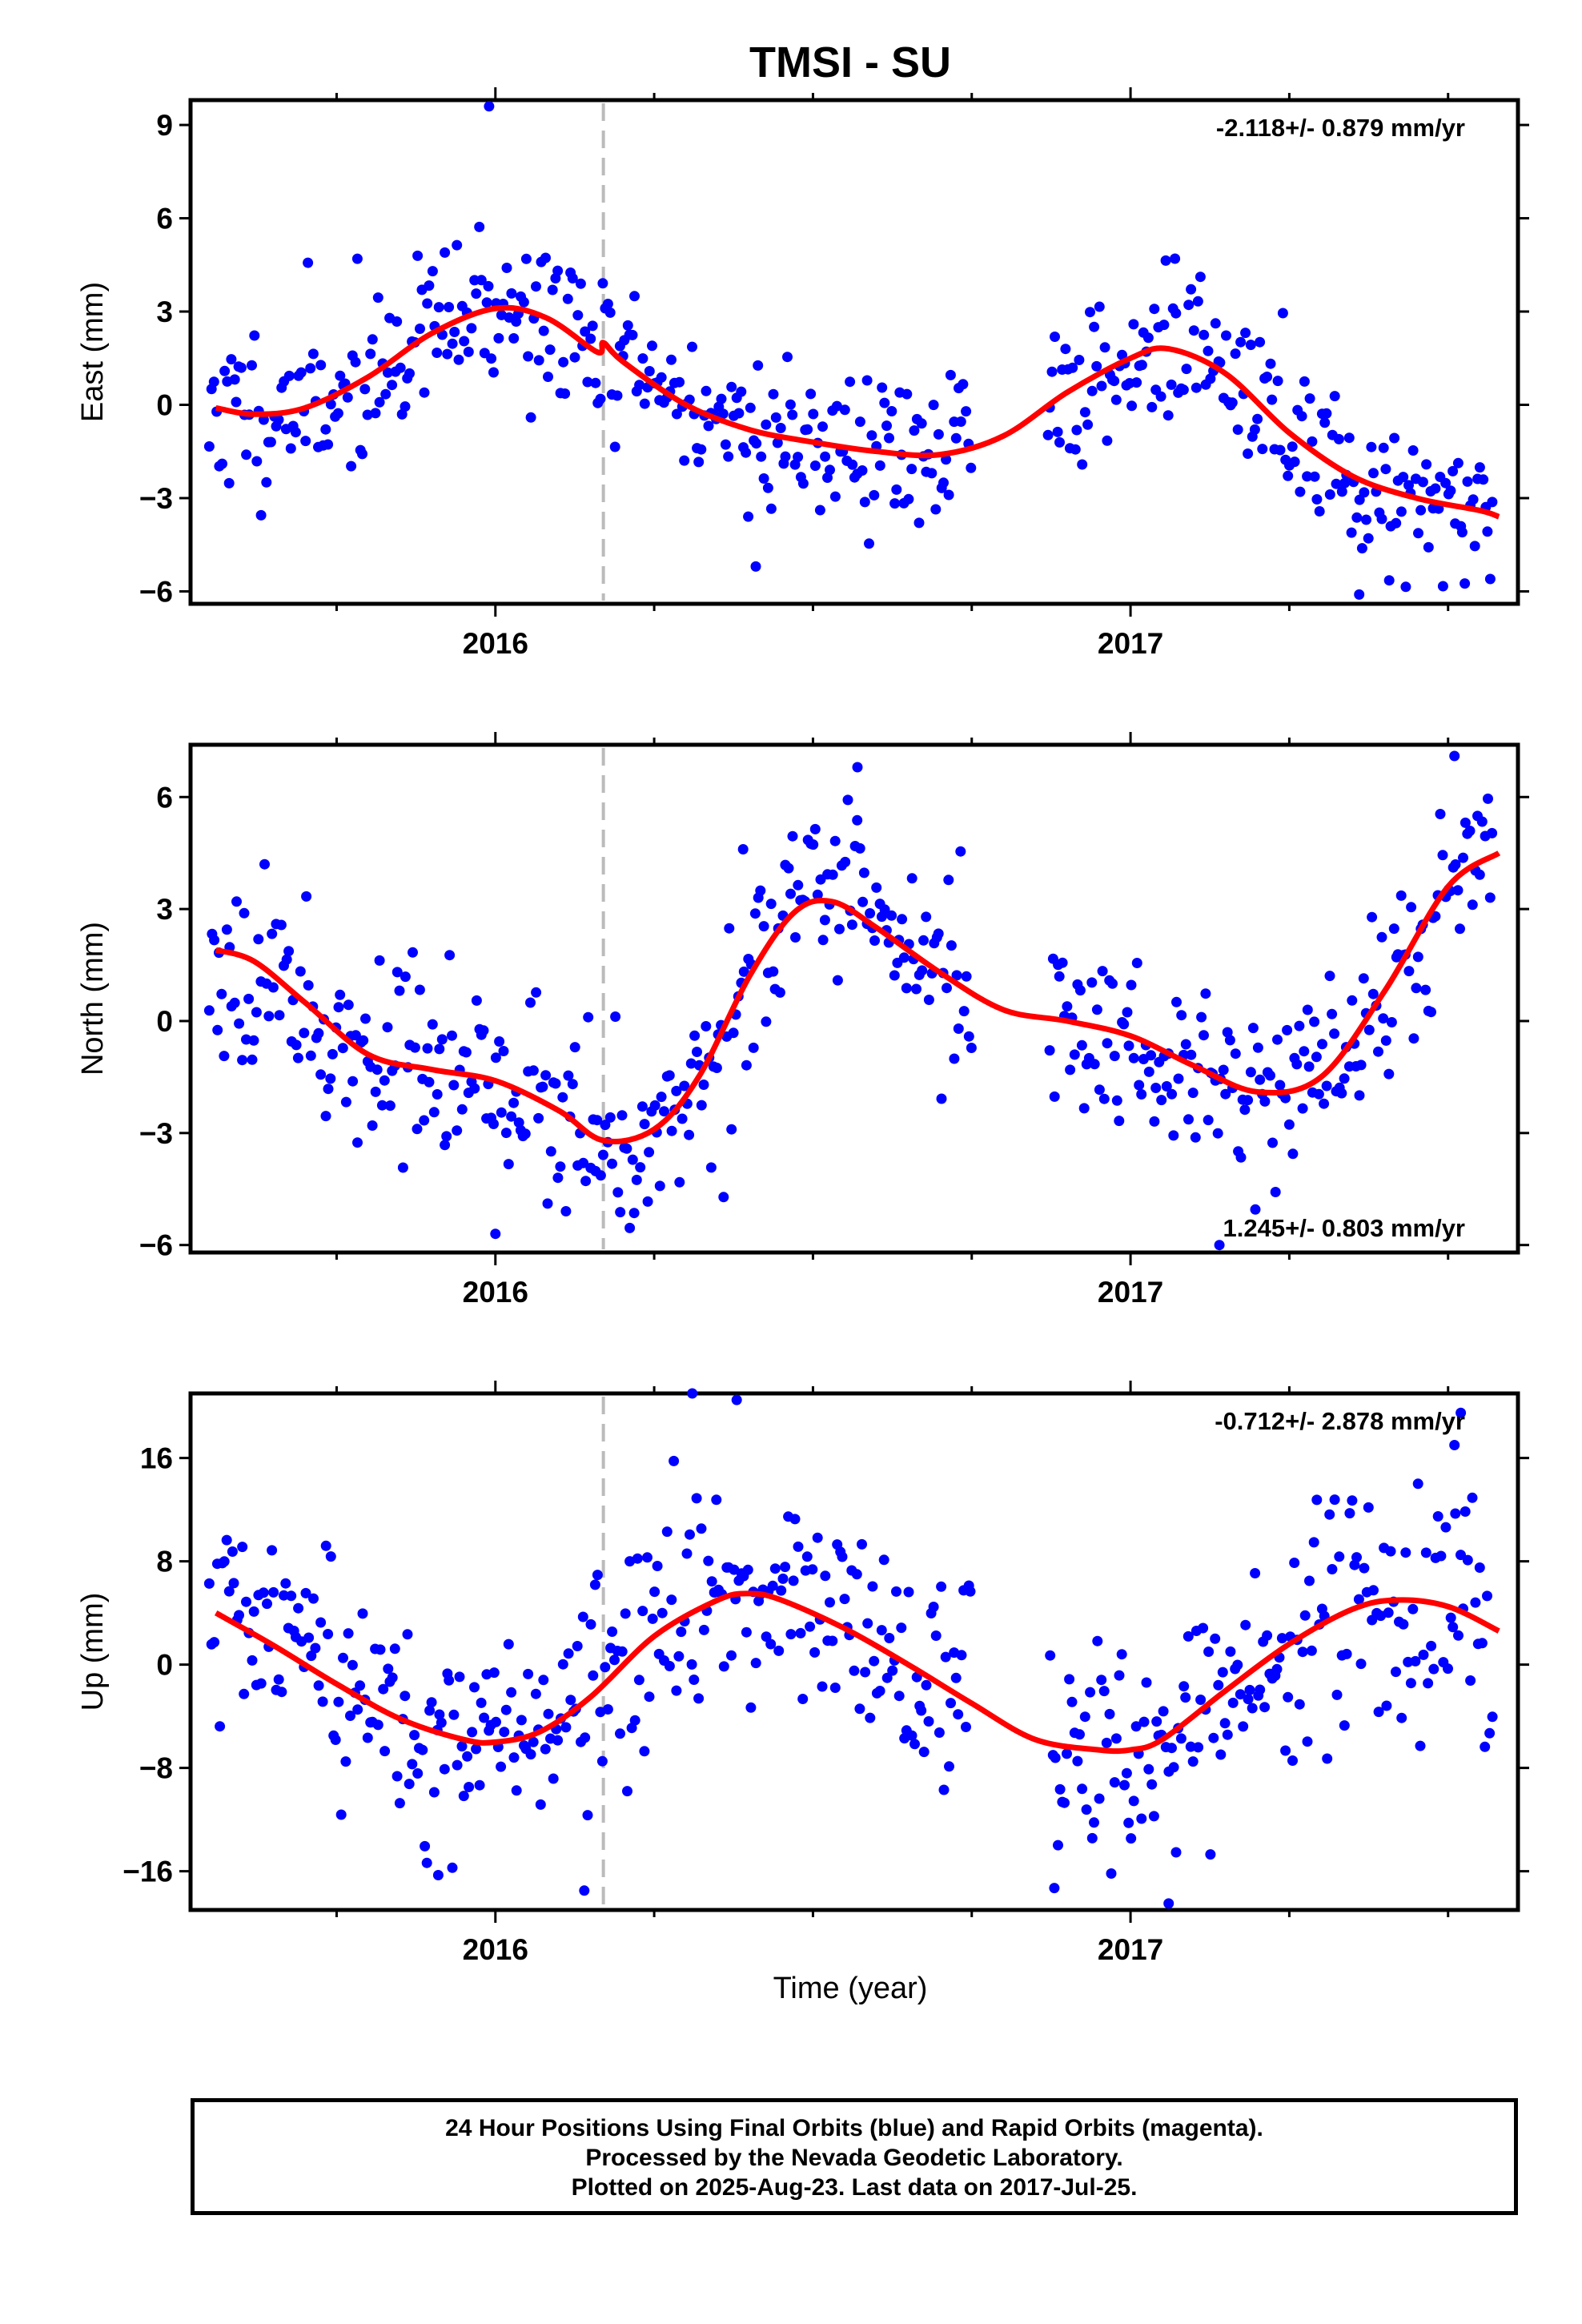 This screenshot has width=1582, height=2324. I want to click on y-tick-label: −3, so click(156, 498).